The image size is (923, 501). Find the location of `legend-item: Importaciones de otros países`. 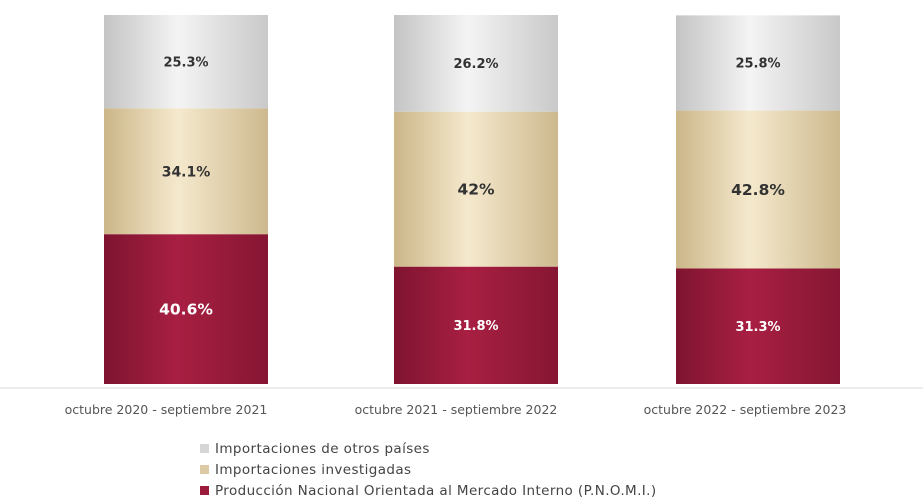

legend-item: Importaciones de otros países is located at coordinates (428, 448).